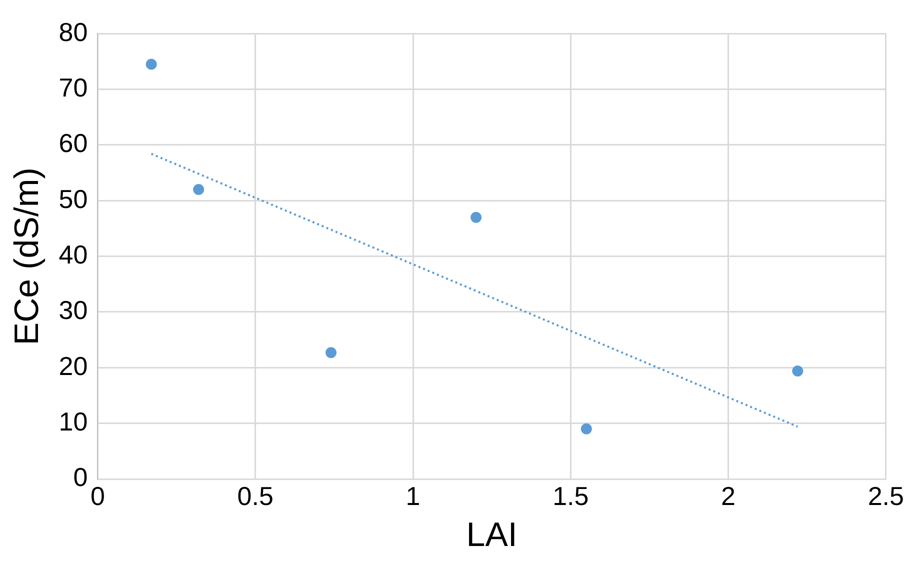 The height and width of the screenshot is (565, 915). Describe the element at coordinates (73, 421) in the screenshot. I see `y-tick-label: 10` at that location.